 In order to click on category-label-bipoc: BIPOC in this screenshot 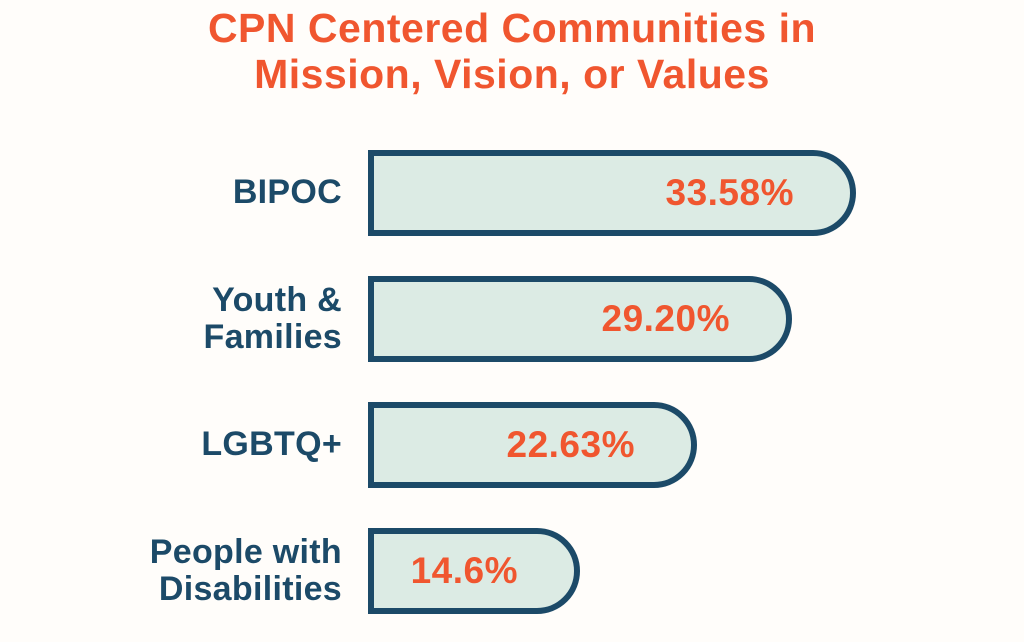, I will do `click(287, 192)`.